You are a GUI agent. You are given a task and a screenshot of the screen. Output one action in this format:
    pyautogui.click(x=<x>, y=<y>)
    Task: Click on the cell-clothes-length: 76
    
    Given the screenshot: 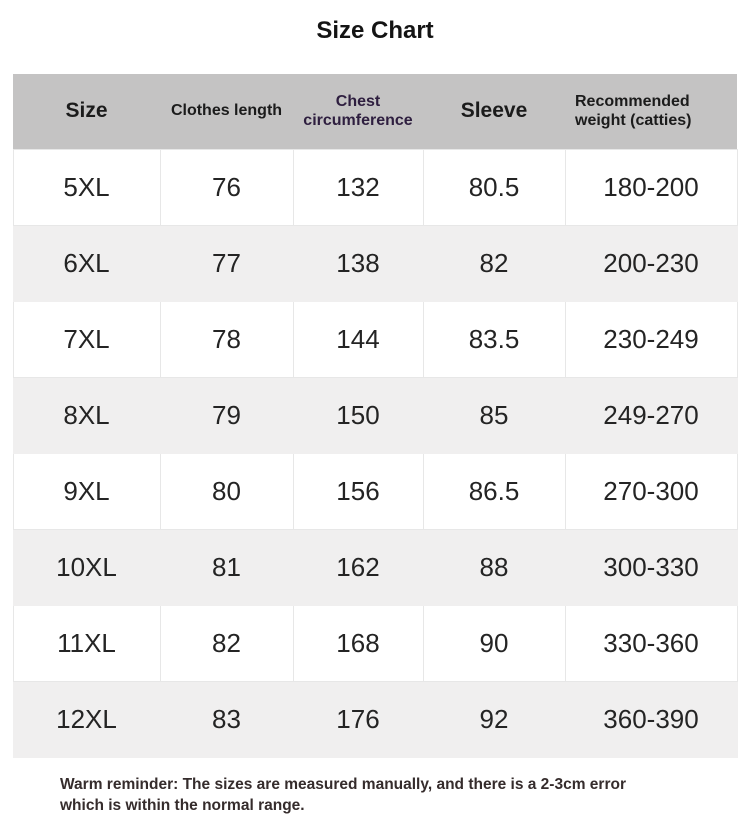 What is the action you would take?
    pyautogui.click(x=226, y=187)
    